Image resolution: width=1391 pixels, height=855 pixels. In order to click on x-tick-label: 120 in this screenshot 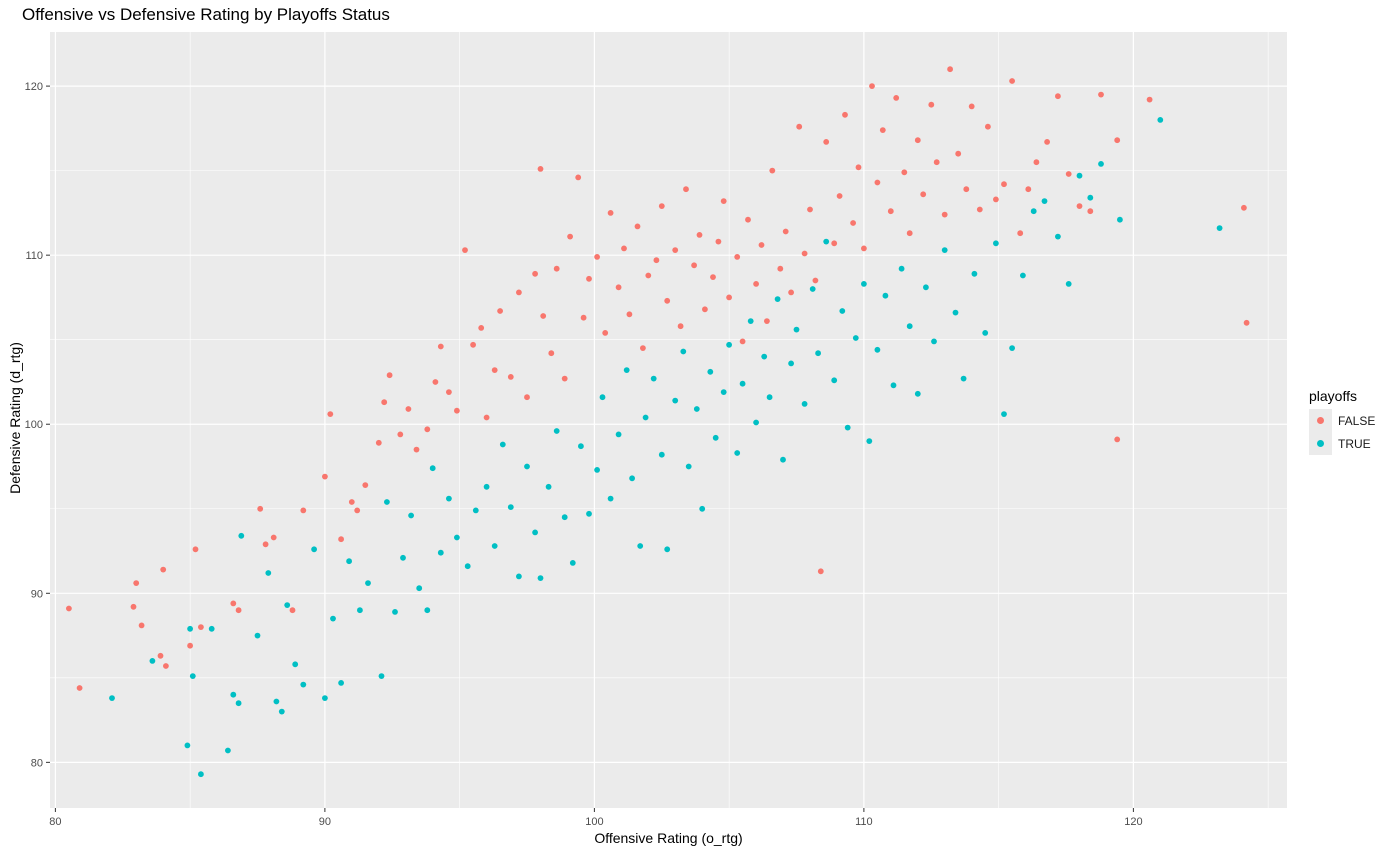, I will do `click(1133, 822)`.